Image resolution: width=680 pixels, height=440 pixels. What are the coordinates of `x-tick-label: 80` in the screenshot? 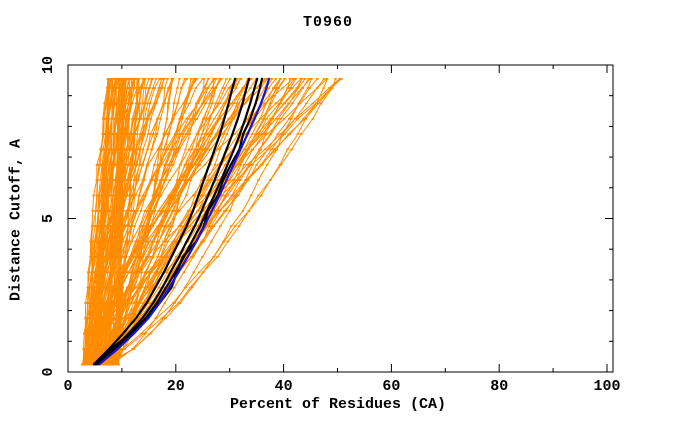 It's located at (499, 386).